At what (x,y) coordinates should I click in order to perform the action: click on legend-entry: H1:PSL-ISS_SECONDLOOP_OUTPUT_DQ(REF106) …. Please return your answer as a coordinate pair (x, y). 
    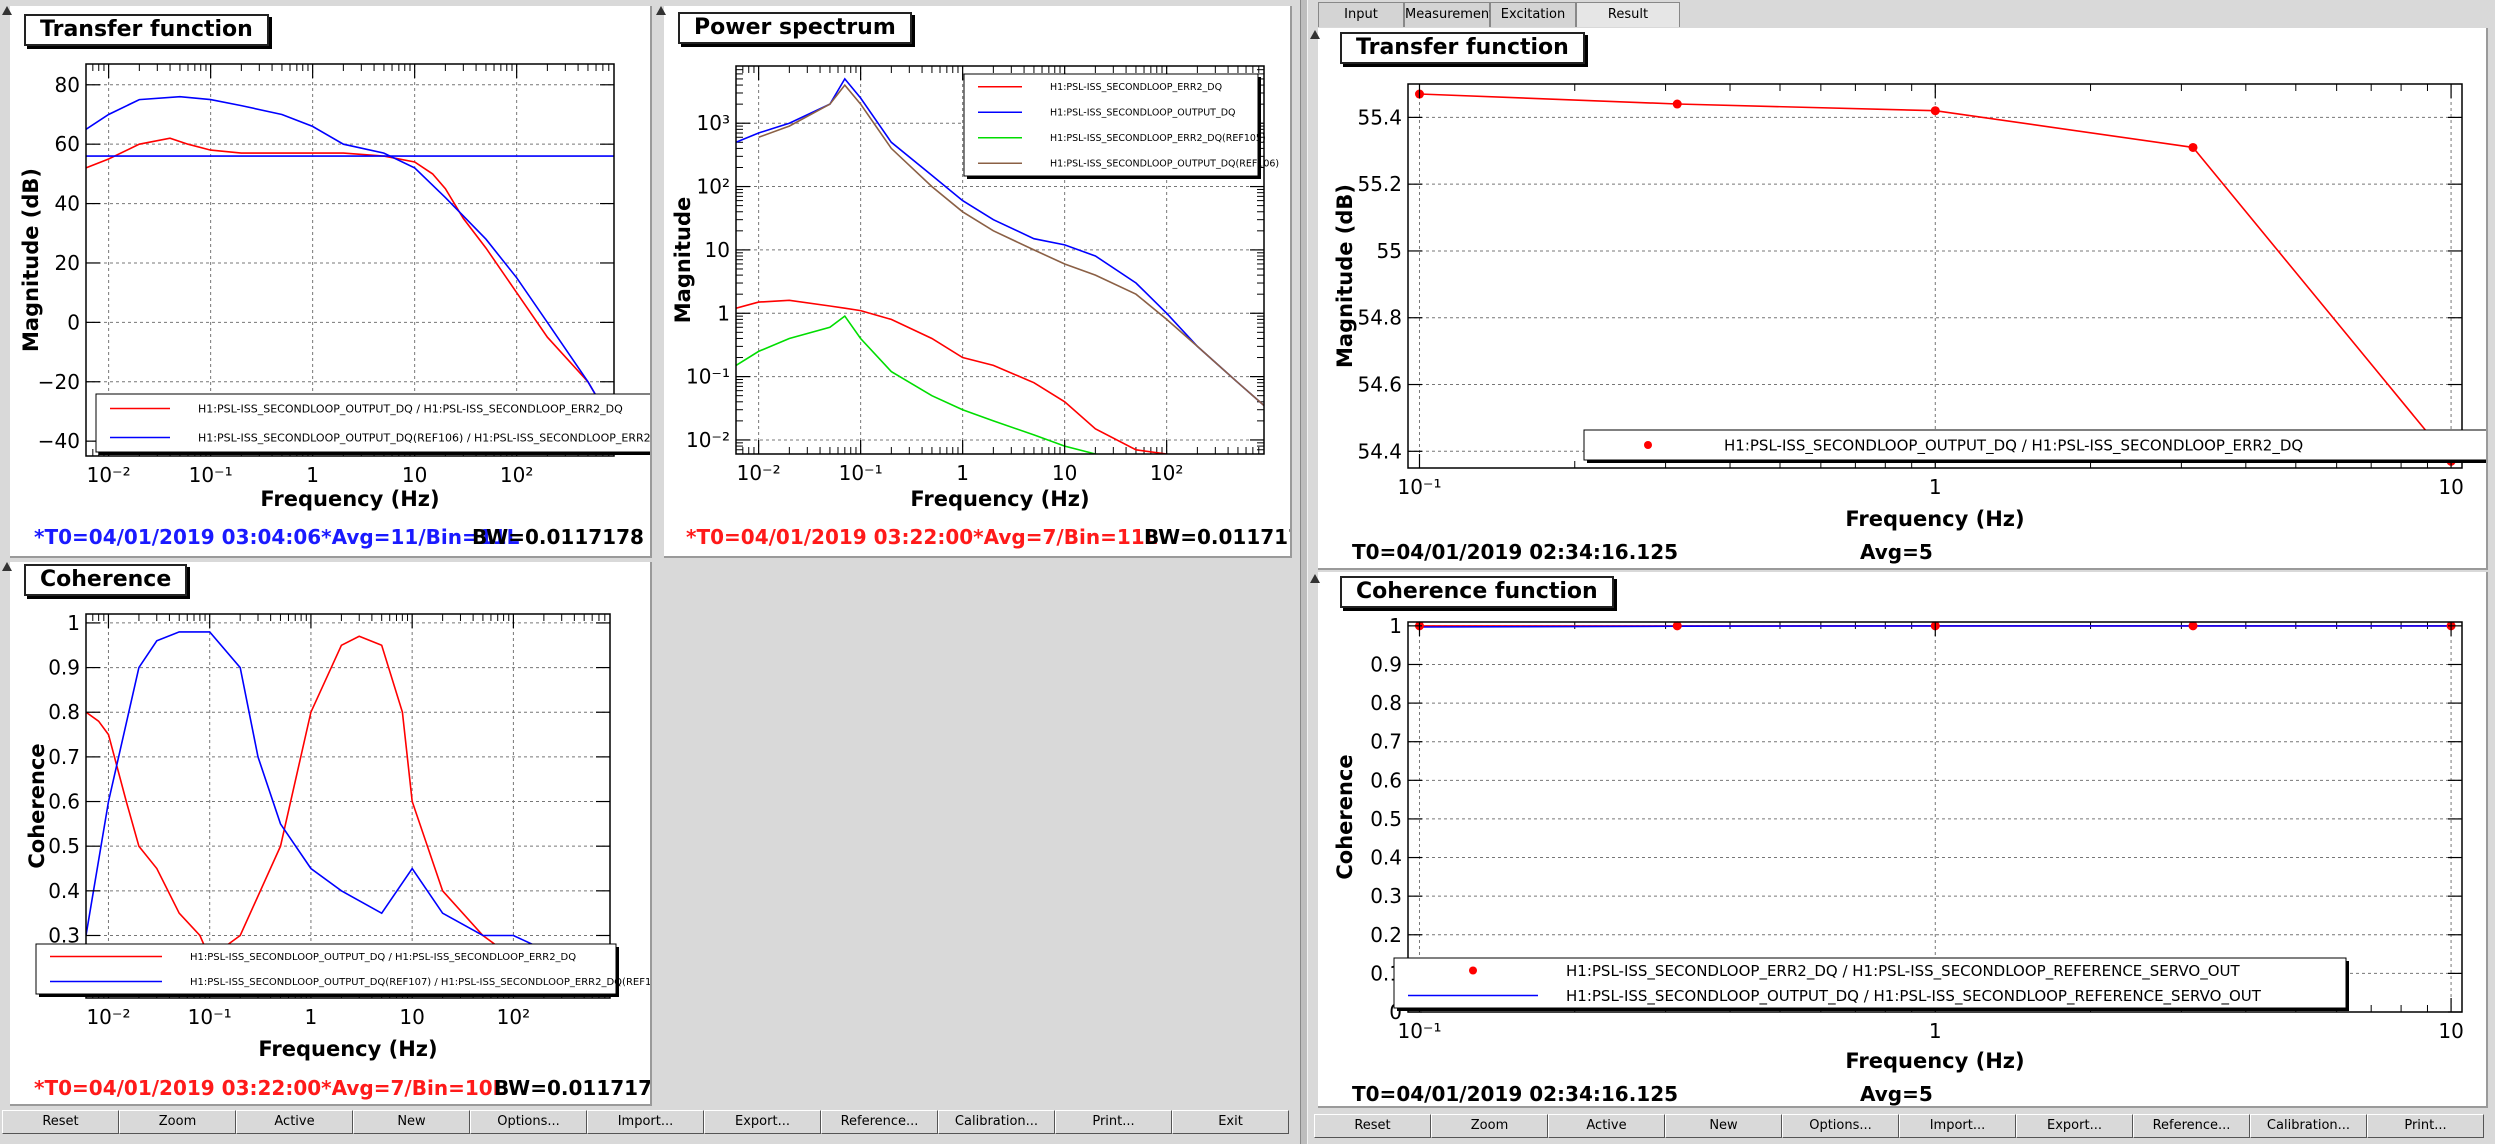
    Looking at the image, I should click on (425, 437).